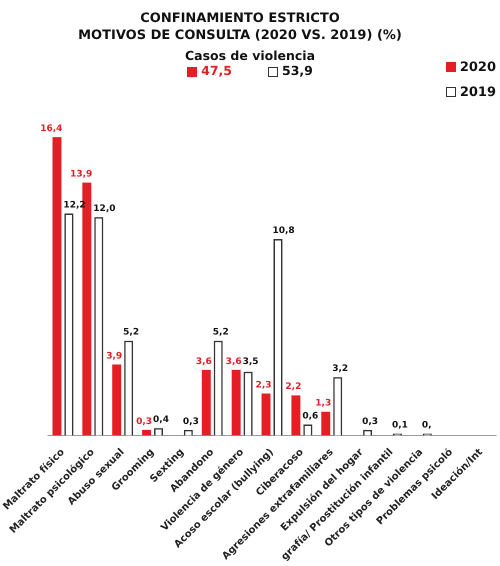 Image resolution: width=500 pixels, height=566 pixels. I want to click on data-label: 0,6, so click(310, 416).